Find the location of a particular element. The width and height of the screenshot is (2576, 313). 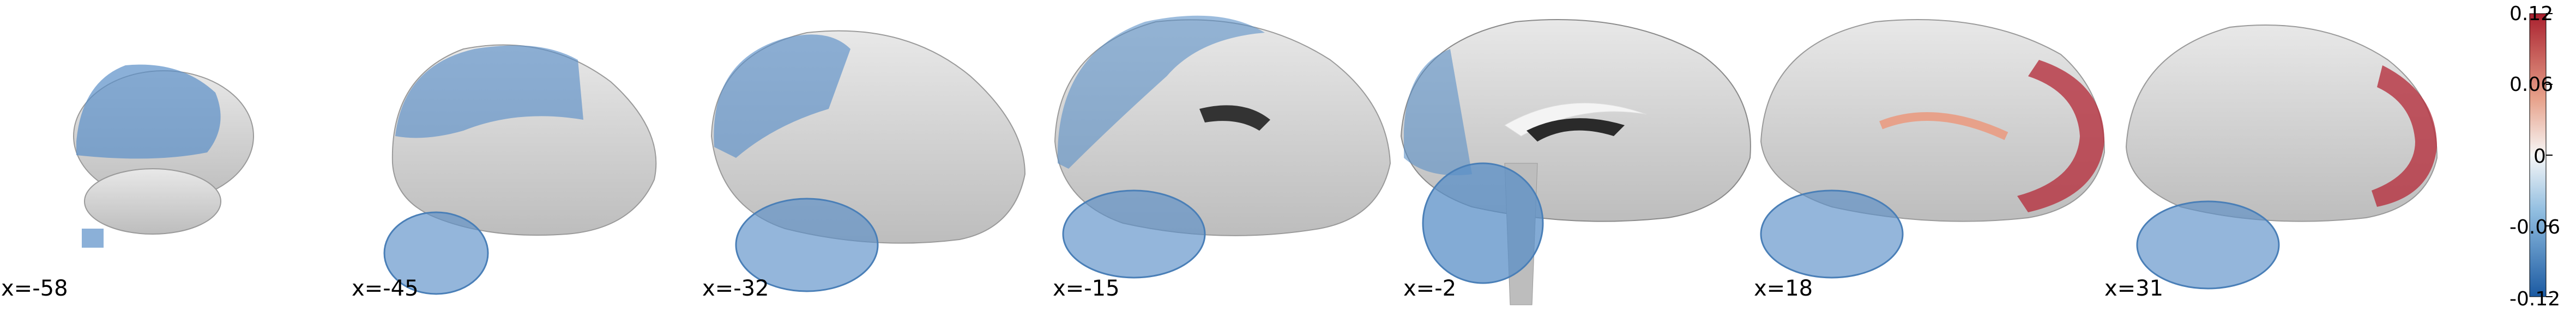

colorbar-ticks is located at coordinates (2550, 155).